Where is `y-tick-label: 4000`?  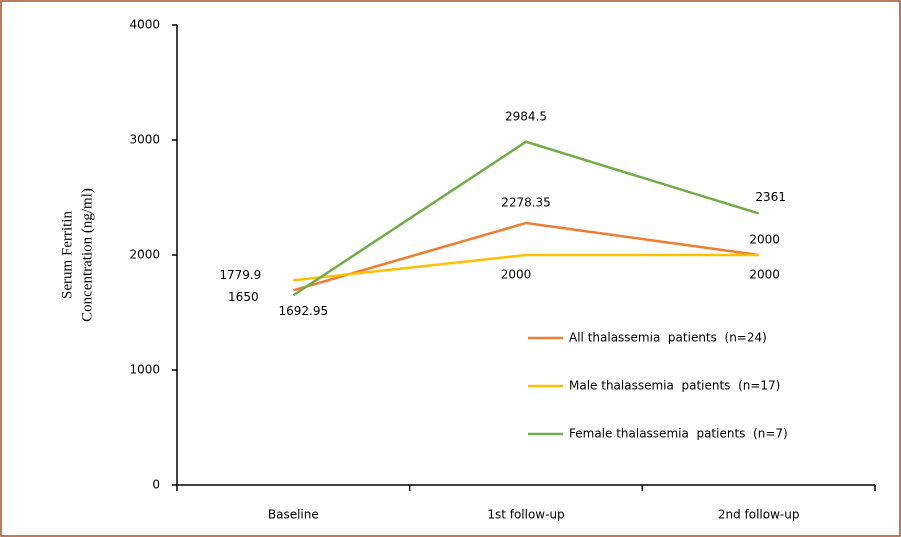
y-tick-label: 4000 is located at coordinates (144, 25).